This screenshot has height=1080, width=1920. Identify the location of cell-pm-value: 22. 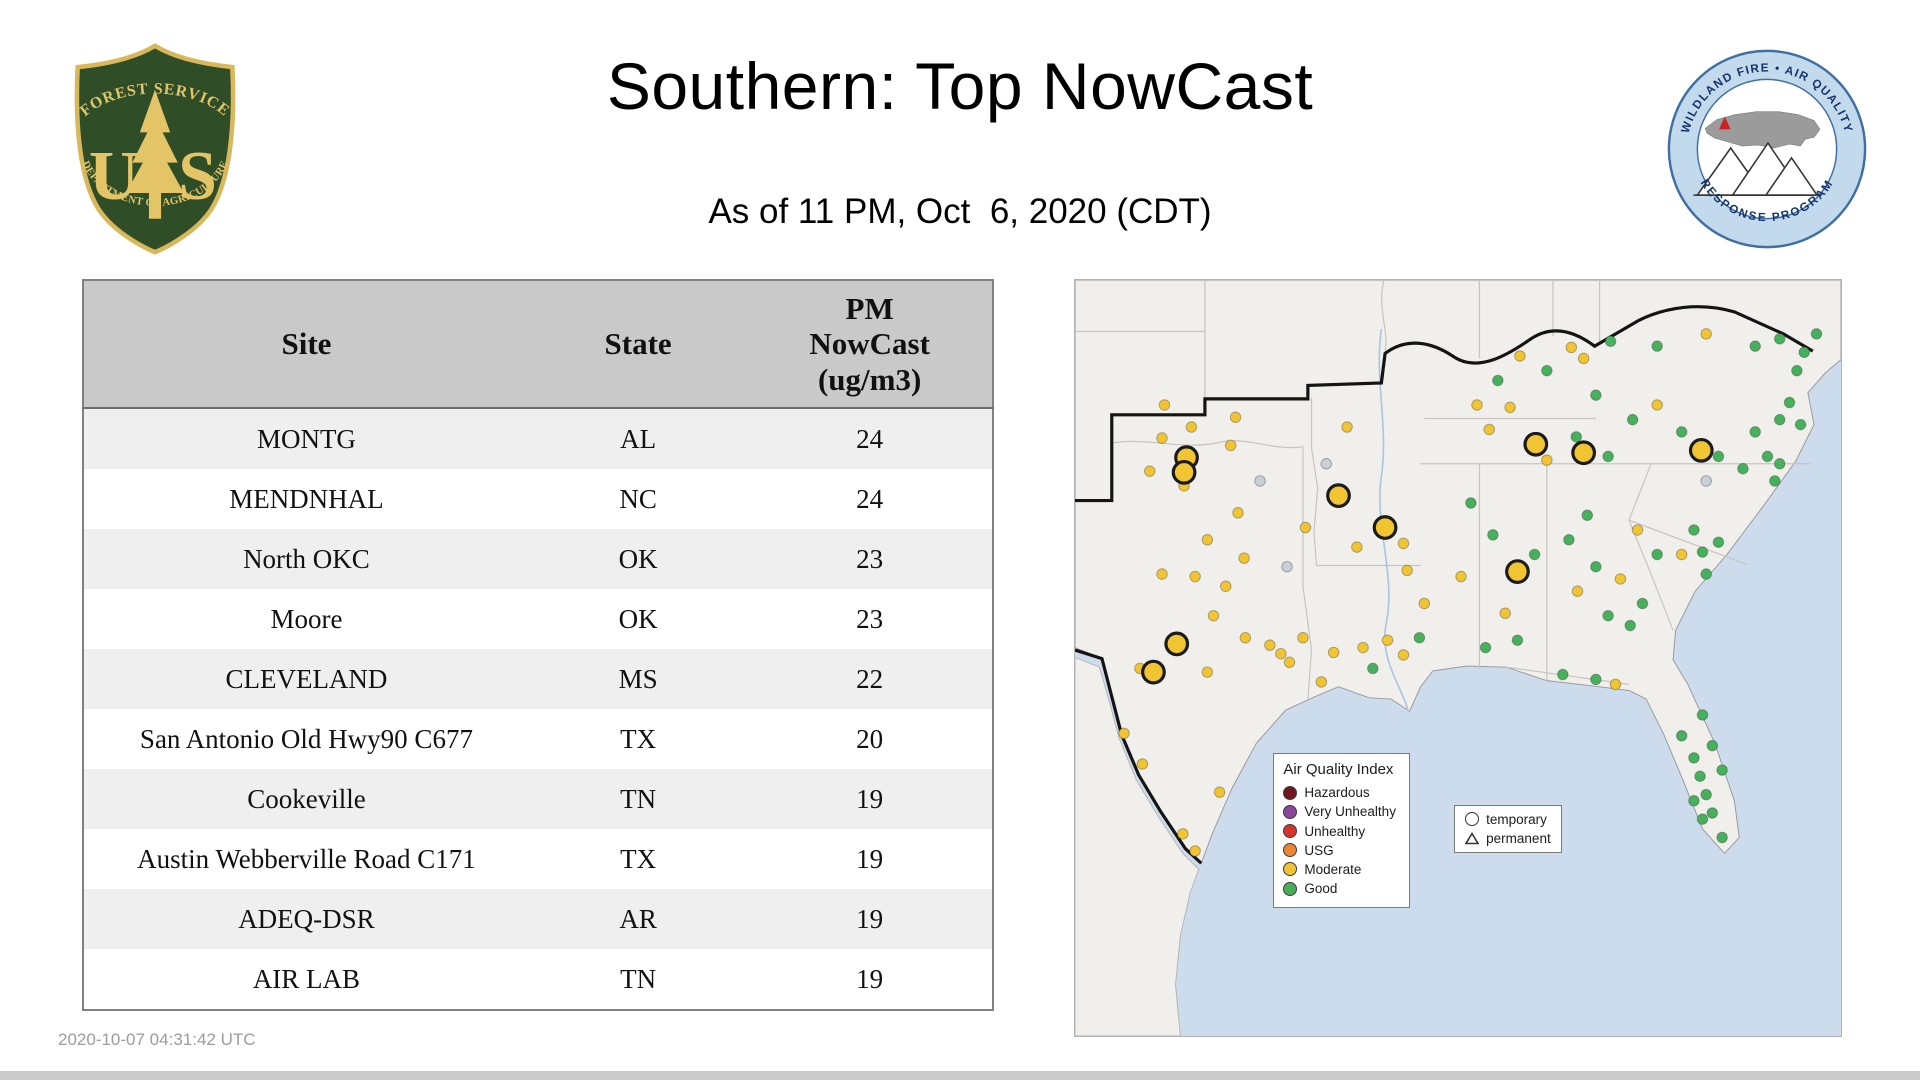
(870, 678).